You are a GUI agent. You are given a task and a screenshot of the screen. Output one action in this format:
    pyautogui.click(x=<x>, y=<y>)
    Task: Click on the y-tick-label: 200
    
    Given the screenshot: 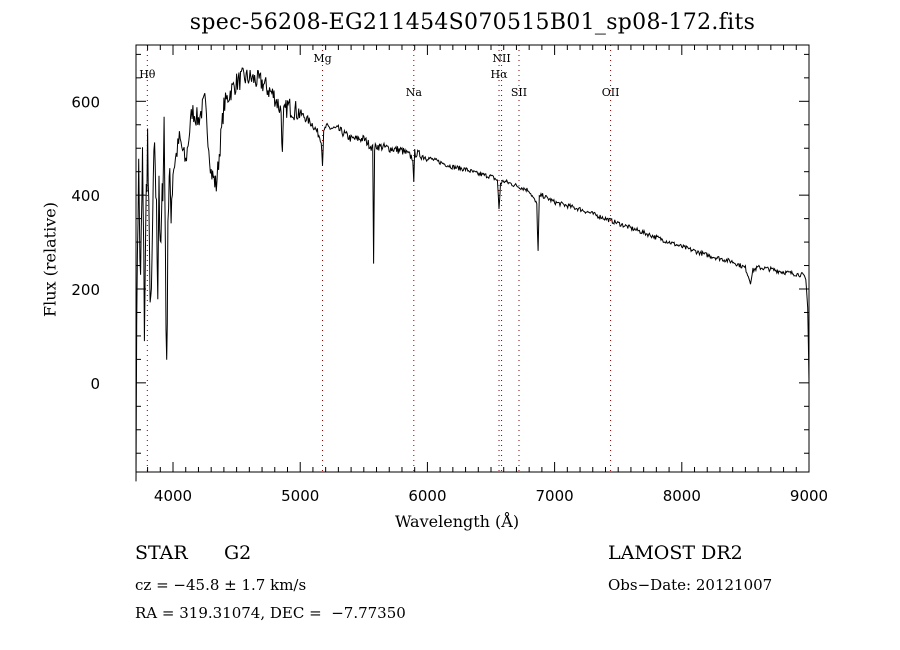 What is the action you would take?
    pyautogui.click(x=85, y=290)
    